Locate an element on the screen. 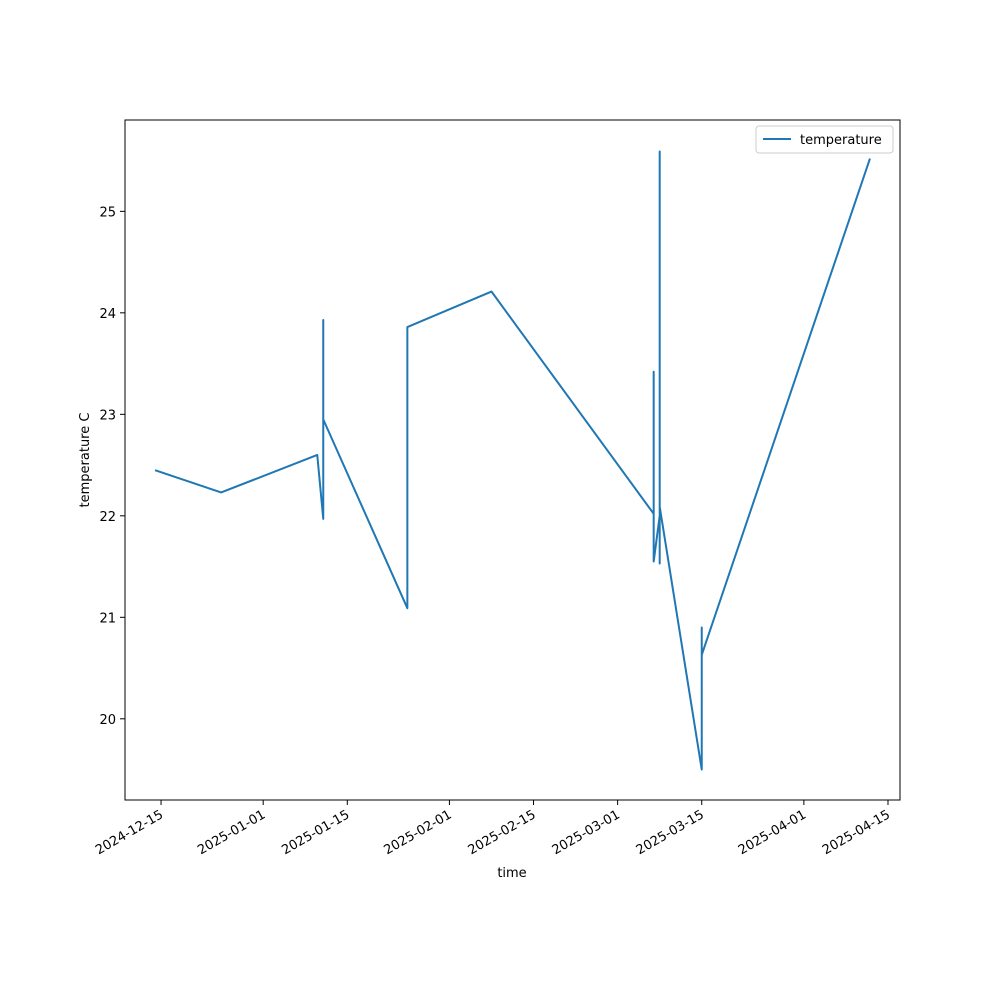  y-axis: 20 21 22 23 24 25 is located at coordinates (112, 466).